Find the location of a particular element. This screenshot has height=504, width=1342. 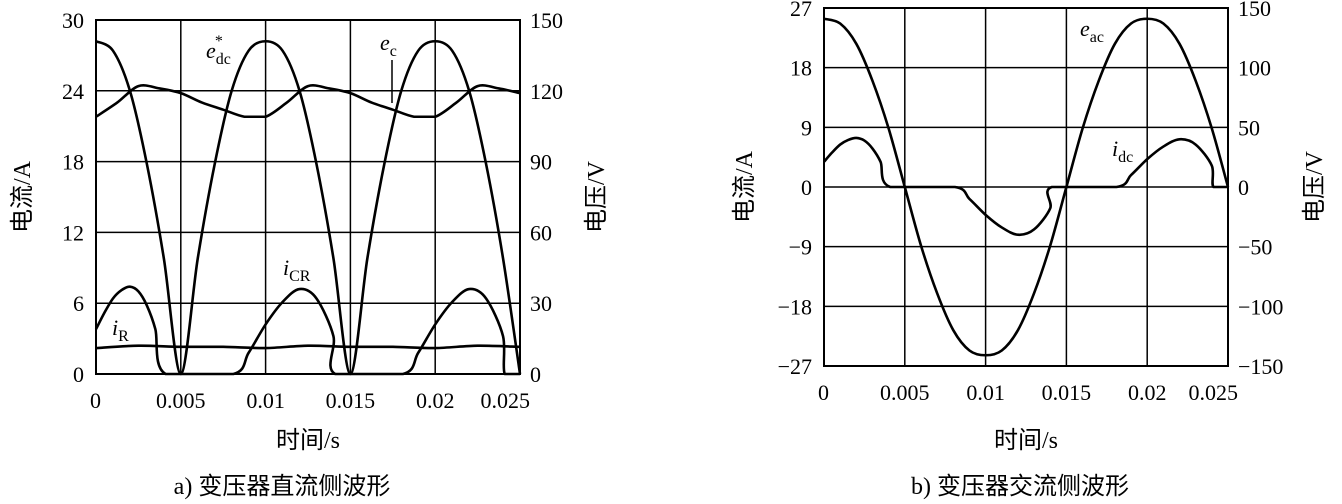

chart-a-y-tick-label-right: 60 is located at coordinates (541, 232).